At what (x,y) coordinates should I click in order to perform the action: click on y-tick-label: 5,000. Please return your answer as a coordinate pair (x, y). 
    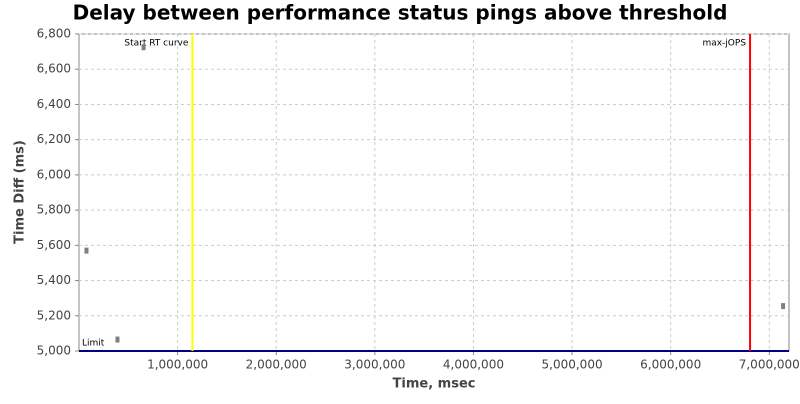
    Looking at the image, I should click on (54, 351).